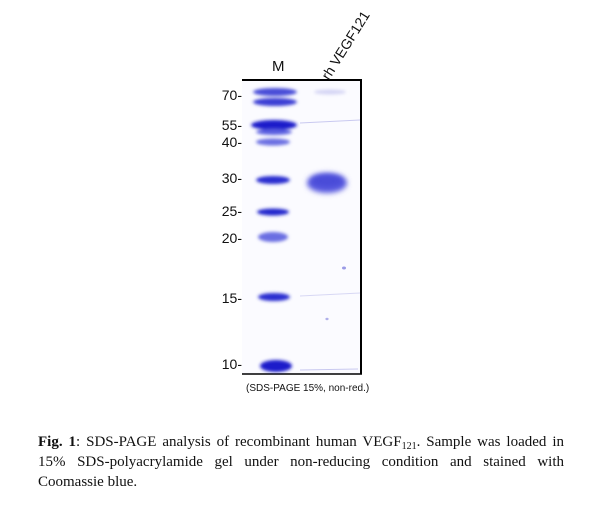 The image size is (600, 514). What do you see at coordinates (231, 238) in the screenshot?
I see `mw-label-20: 20-` at bounding box center [231, 238].